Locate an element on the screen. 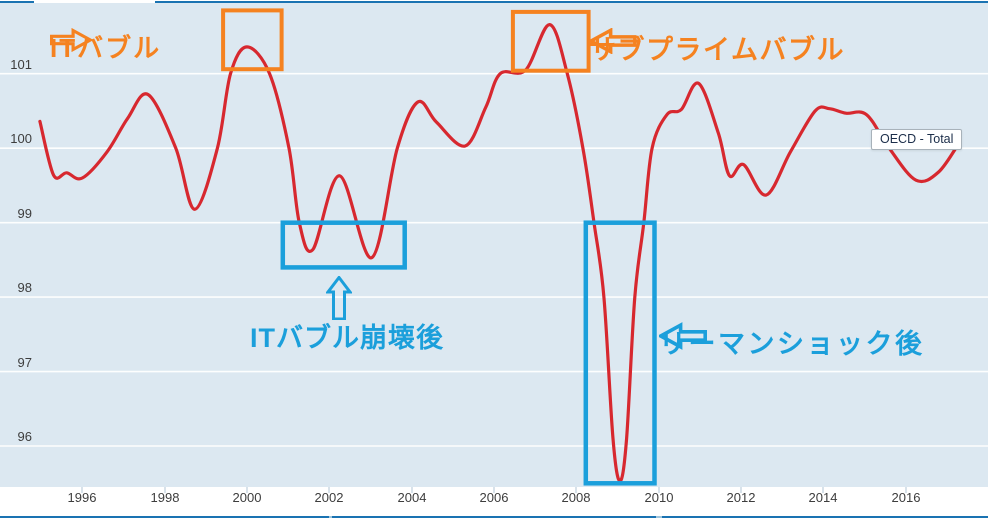 The height and width of the screenshot is (521, 988). x-axis-label: 2010 is located at coordinates (659, 497).